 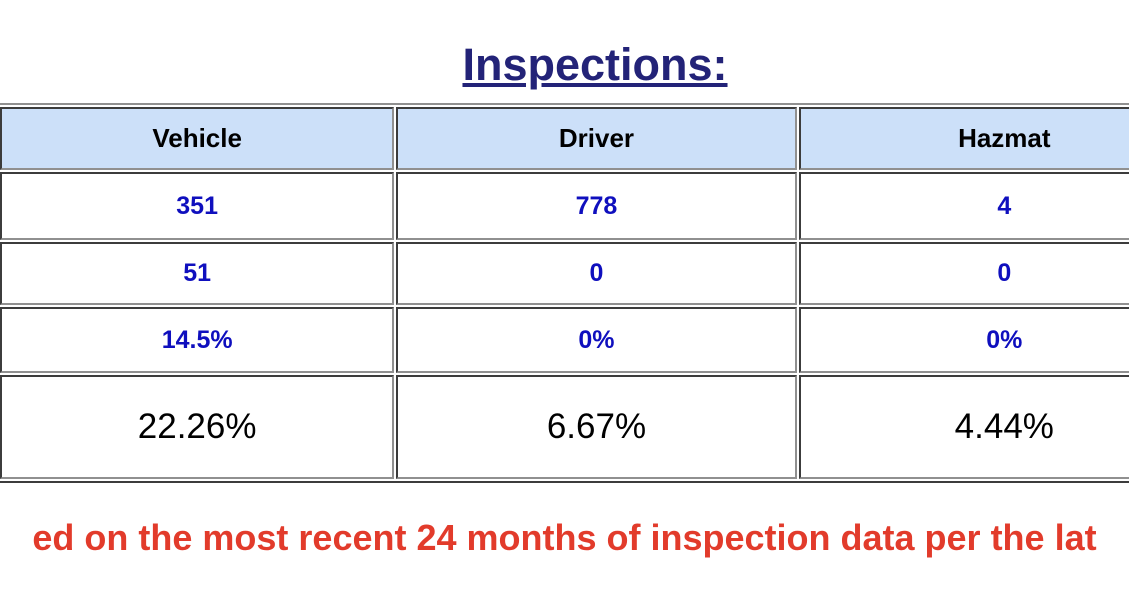 I want to click on table-row-out-of-service-percent: 14.5% 0% 0%, so click(x=564, y=340).